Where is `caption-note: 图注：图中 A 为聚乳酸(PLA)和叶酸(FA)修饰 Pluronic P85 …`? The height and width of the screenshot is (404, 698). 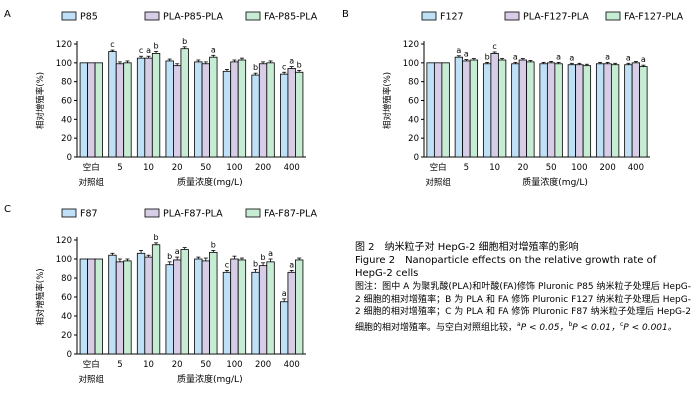
caption-note: 图注：图中 A 为聚乳酸(PLA)和叶酸(FA)修饰 Pluronic P85 … is located at coordinates (523, 307).